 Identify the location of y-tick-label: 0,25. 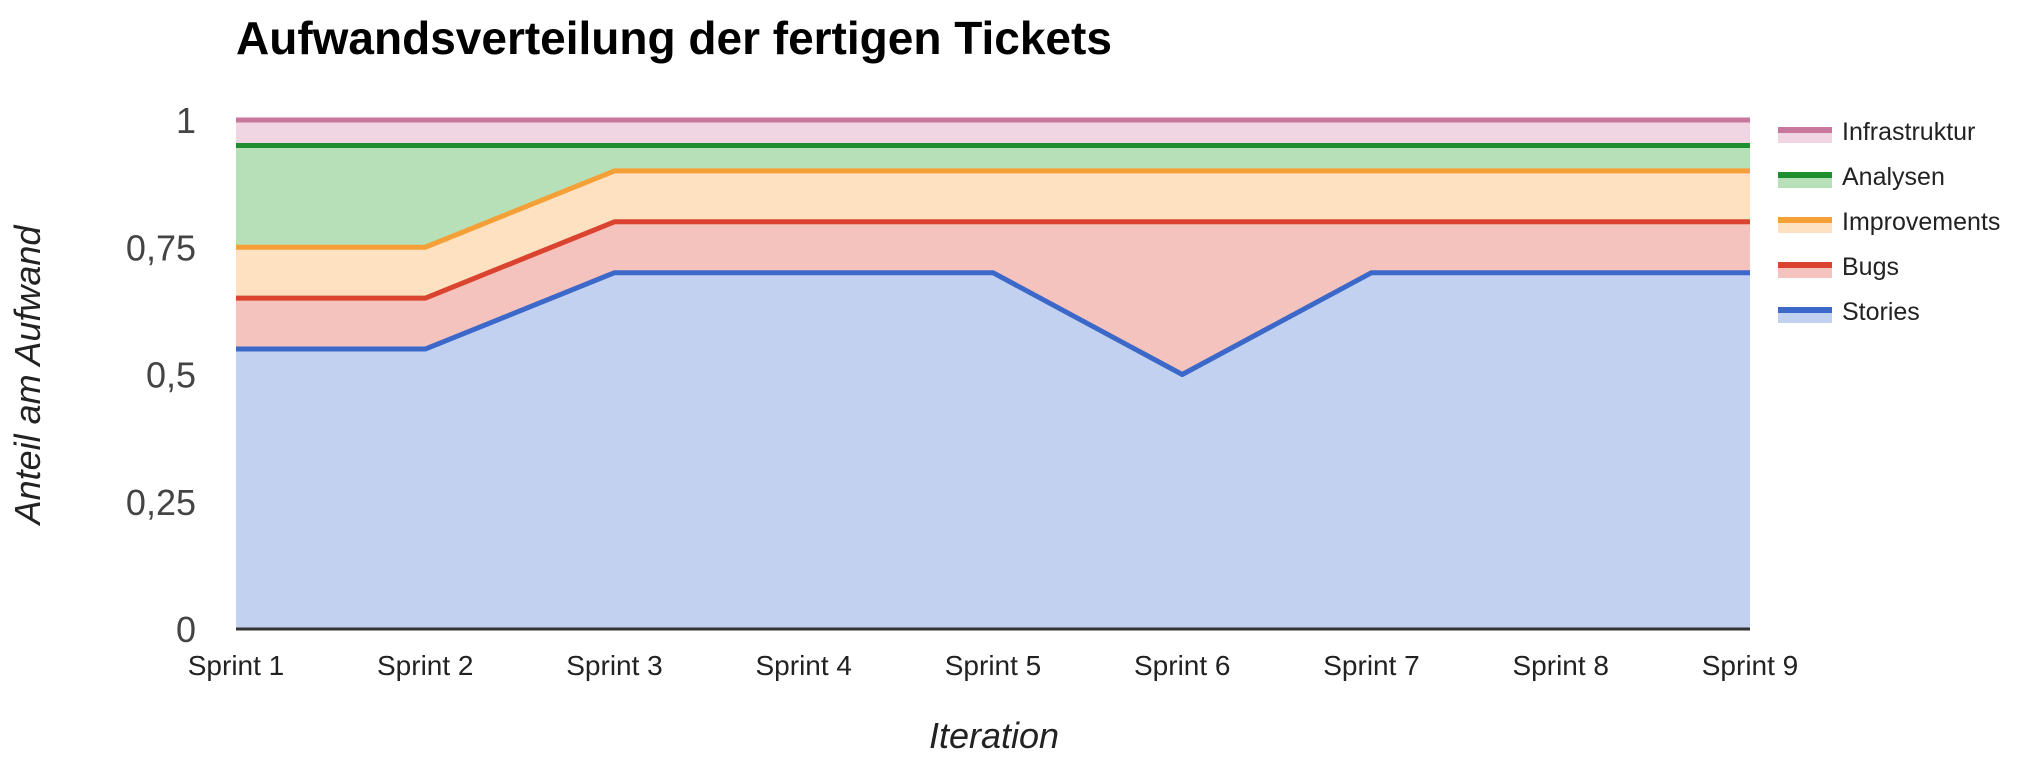
(161, 502).